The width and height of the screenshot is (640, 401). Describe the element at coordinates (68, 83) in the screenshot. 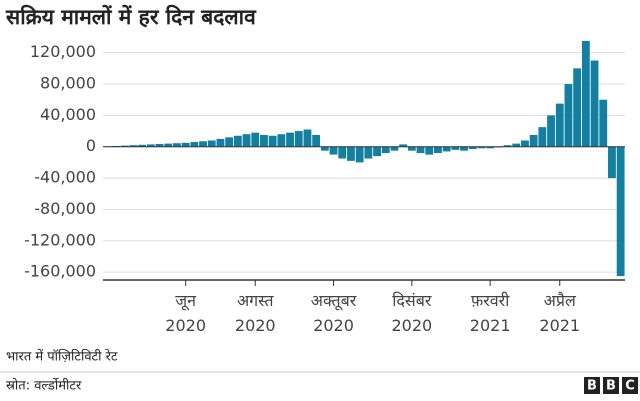

I see `y-tick-label: 80,000` at that location.